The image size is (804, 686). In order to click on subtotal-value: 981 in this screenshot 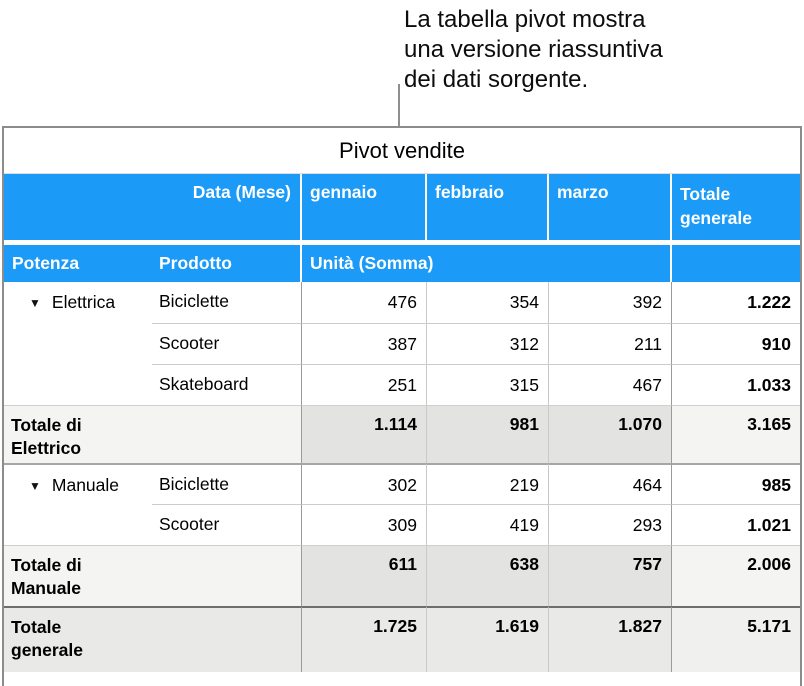, I will do `click(488, 434)`.